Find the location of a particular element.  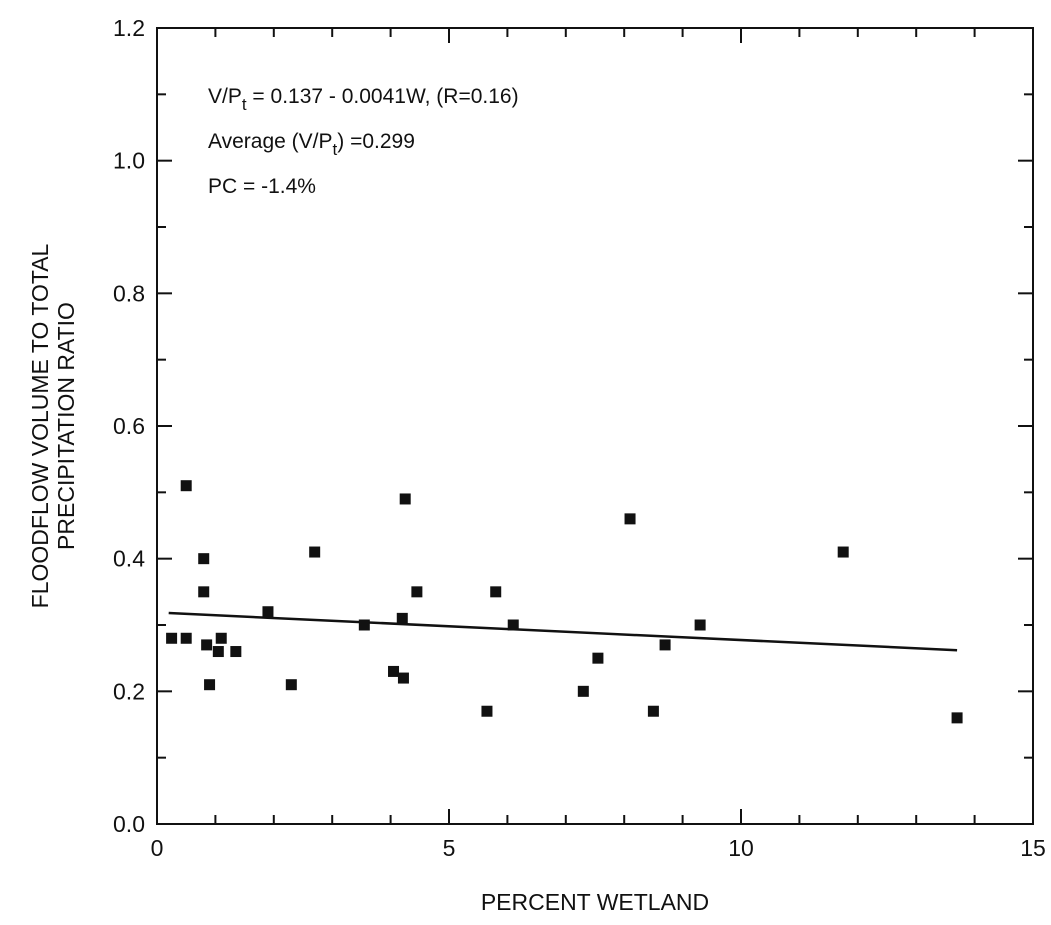

y-axis-title-line2: PRECIPITATION RATIO is located at coordinates (66, 426).